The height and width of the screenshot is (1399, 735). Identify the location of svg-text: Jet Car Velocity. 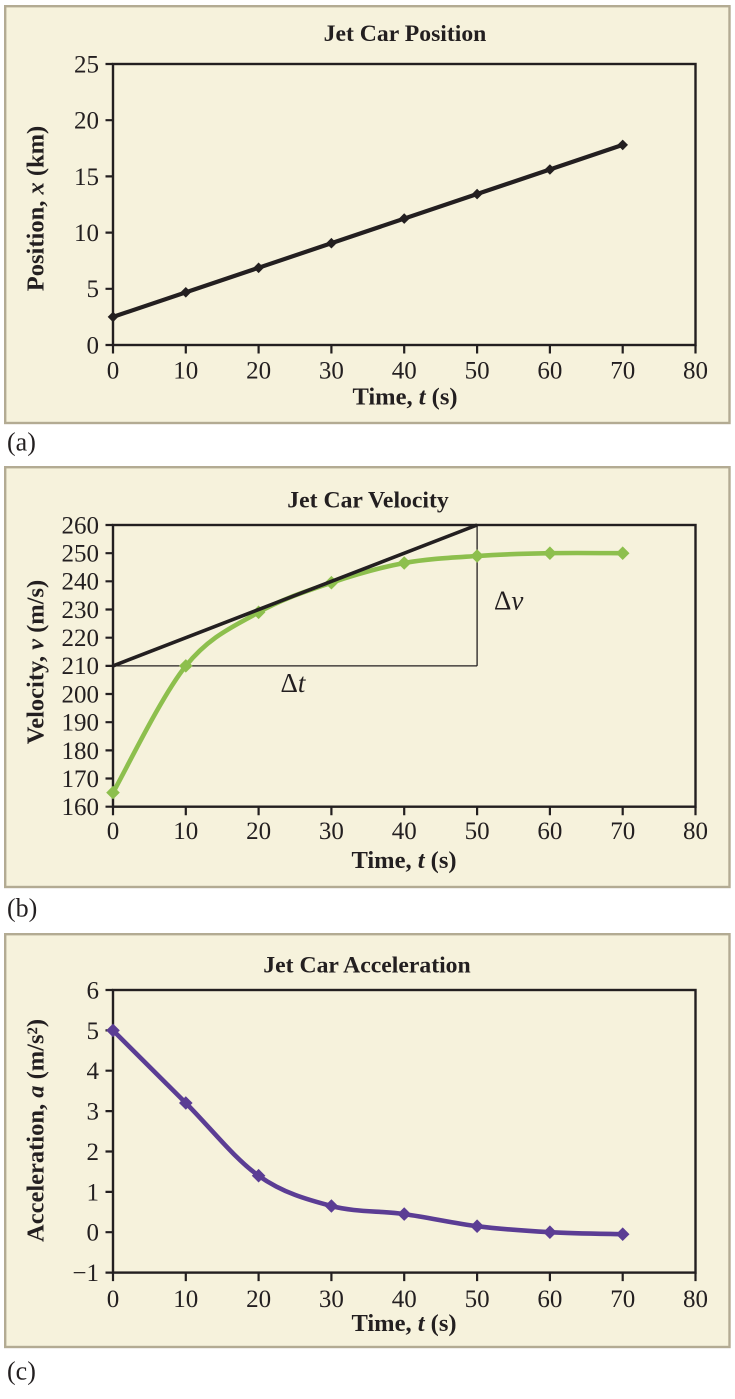
(368, 501).